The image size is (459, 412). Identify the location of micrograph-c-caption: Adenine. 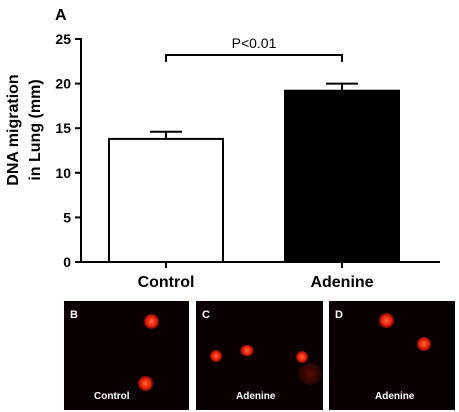
(256, 396).